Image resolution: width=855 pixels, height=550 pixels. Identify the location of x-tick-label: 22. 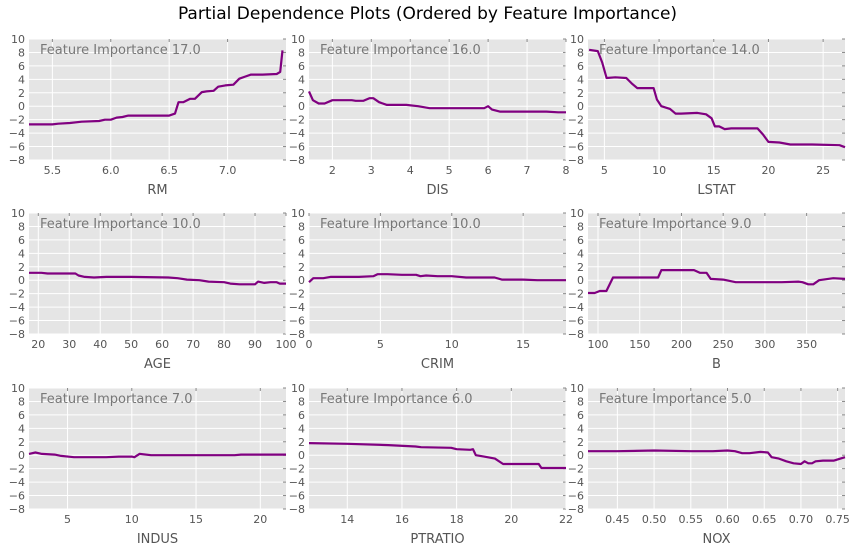
(566, 519).